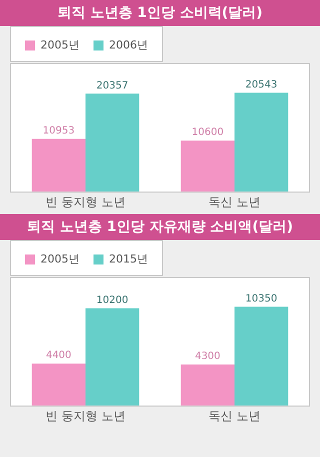  Describe the element at coordinates (112, 300) in the screenshot. I see `data-label: 10200` at that location.